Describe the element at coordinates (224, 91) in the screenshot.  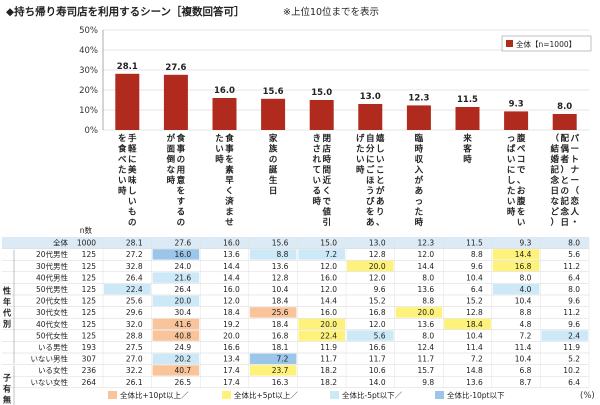
I see `bar-value-label: 16.0` at that location.